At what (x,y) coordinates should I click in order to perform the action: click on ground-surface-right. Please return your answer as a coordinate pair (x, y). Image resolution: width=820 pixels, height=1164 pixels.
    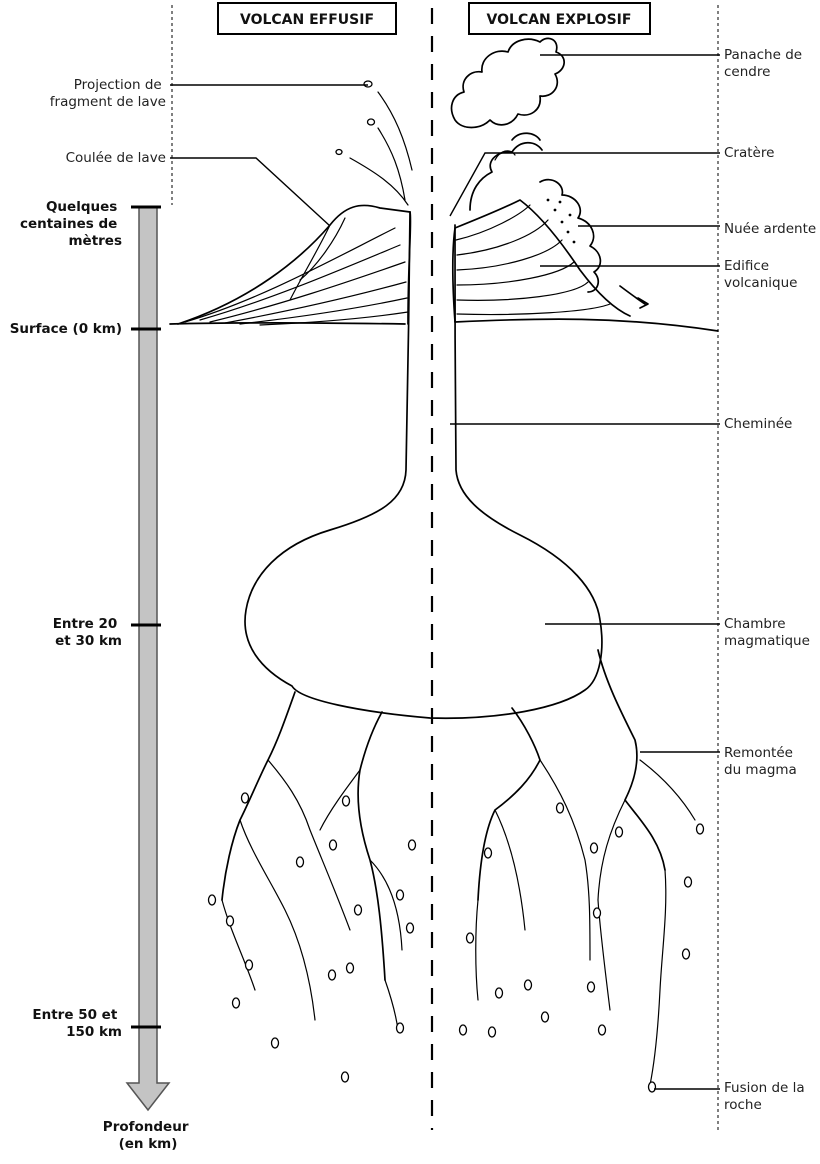
    Looking at the image, I should click on (586, 325).